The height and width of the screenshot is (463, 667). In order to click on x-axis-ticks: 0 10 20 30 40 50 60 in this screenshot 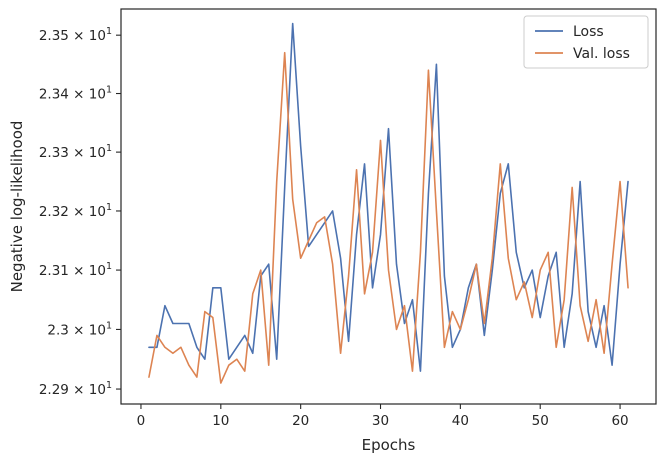, I will do `click(383, 416)`.